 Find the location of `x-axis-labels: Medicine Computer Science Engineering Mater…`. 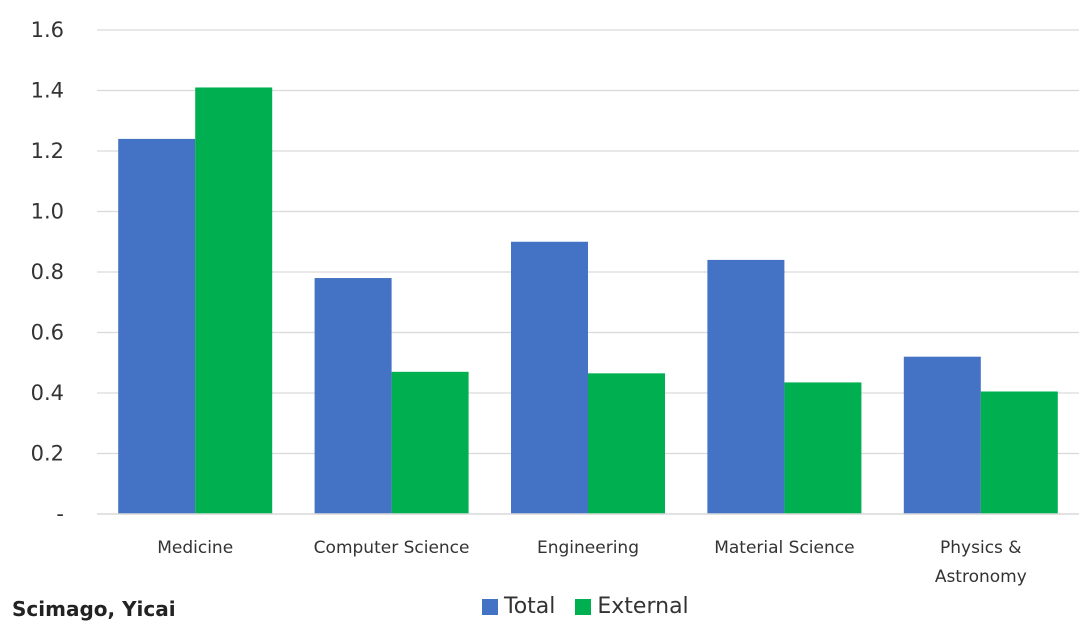

x-axis-labels: Medicine Computer Science Engineering Mater… is located at coordinates (592, 562).